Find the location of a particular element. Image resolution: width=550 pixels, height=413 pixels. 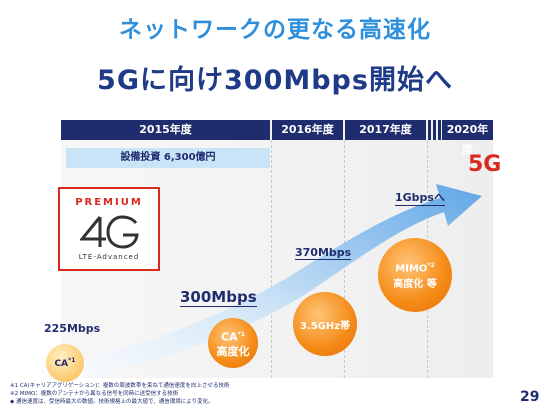

tech-mimo-sublabel: 高度化 等 is located at coordinates (415, 284).